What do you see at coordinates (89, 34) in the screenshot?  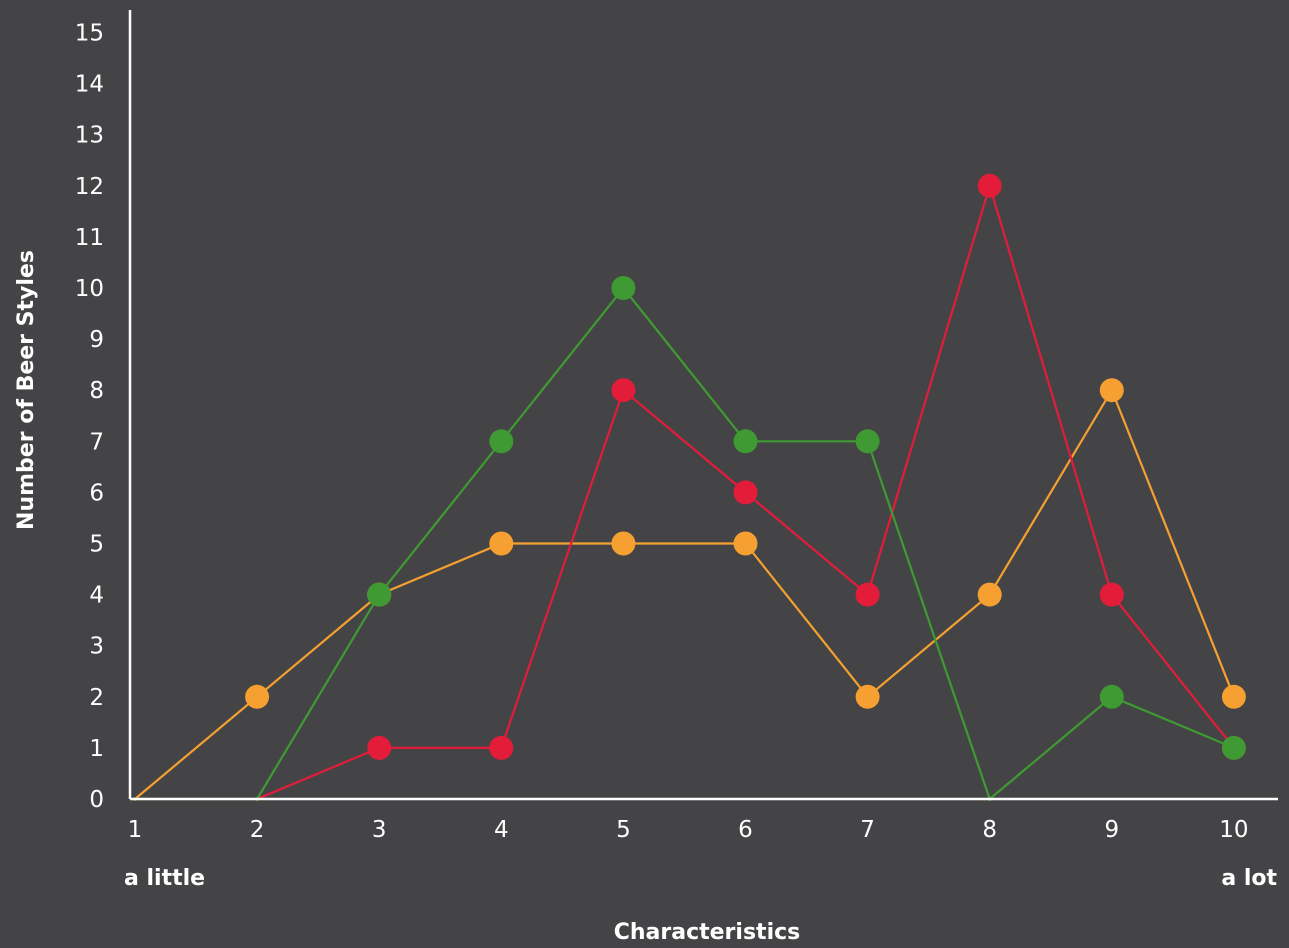 I see `y-tick-label: 15` at bounding box center [89, 34].